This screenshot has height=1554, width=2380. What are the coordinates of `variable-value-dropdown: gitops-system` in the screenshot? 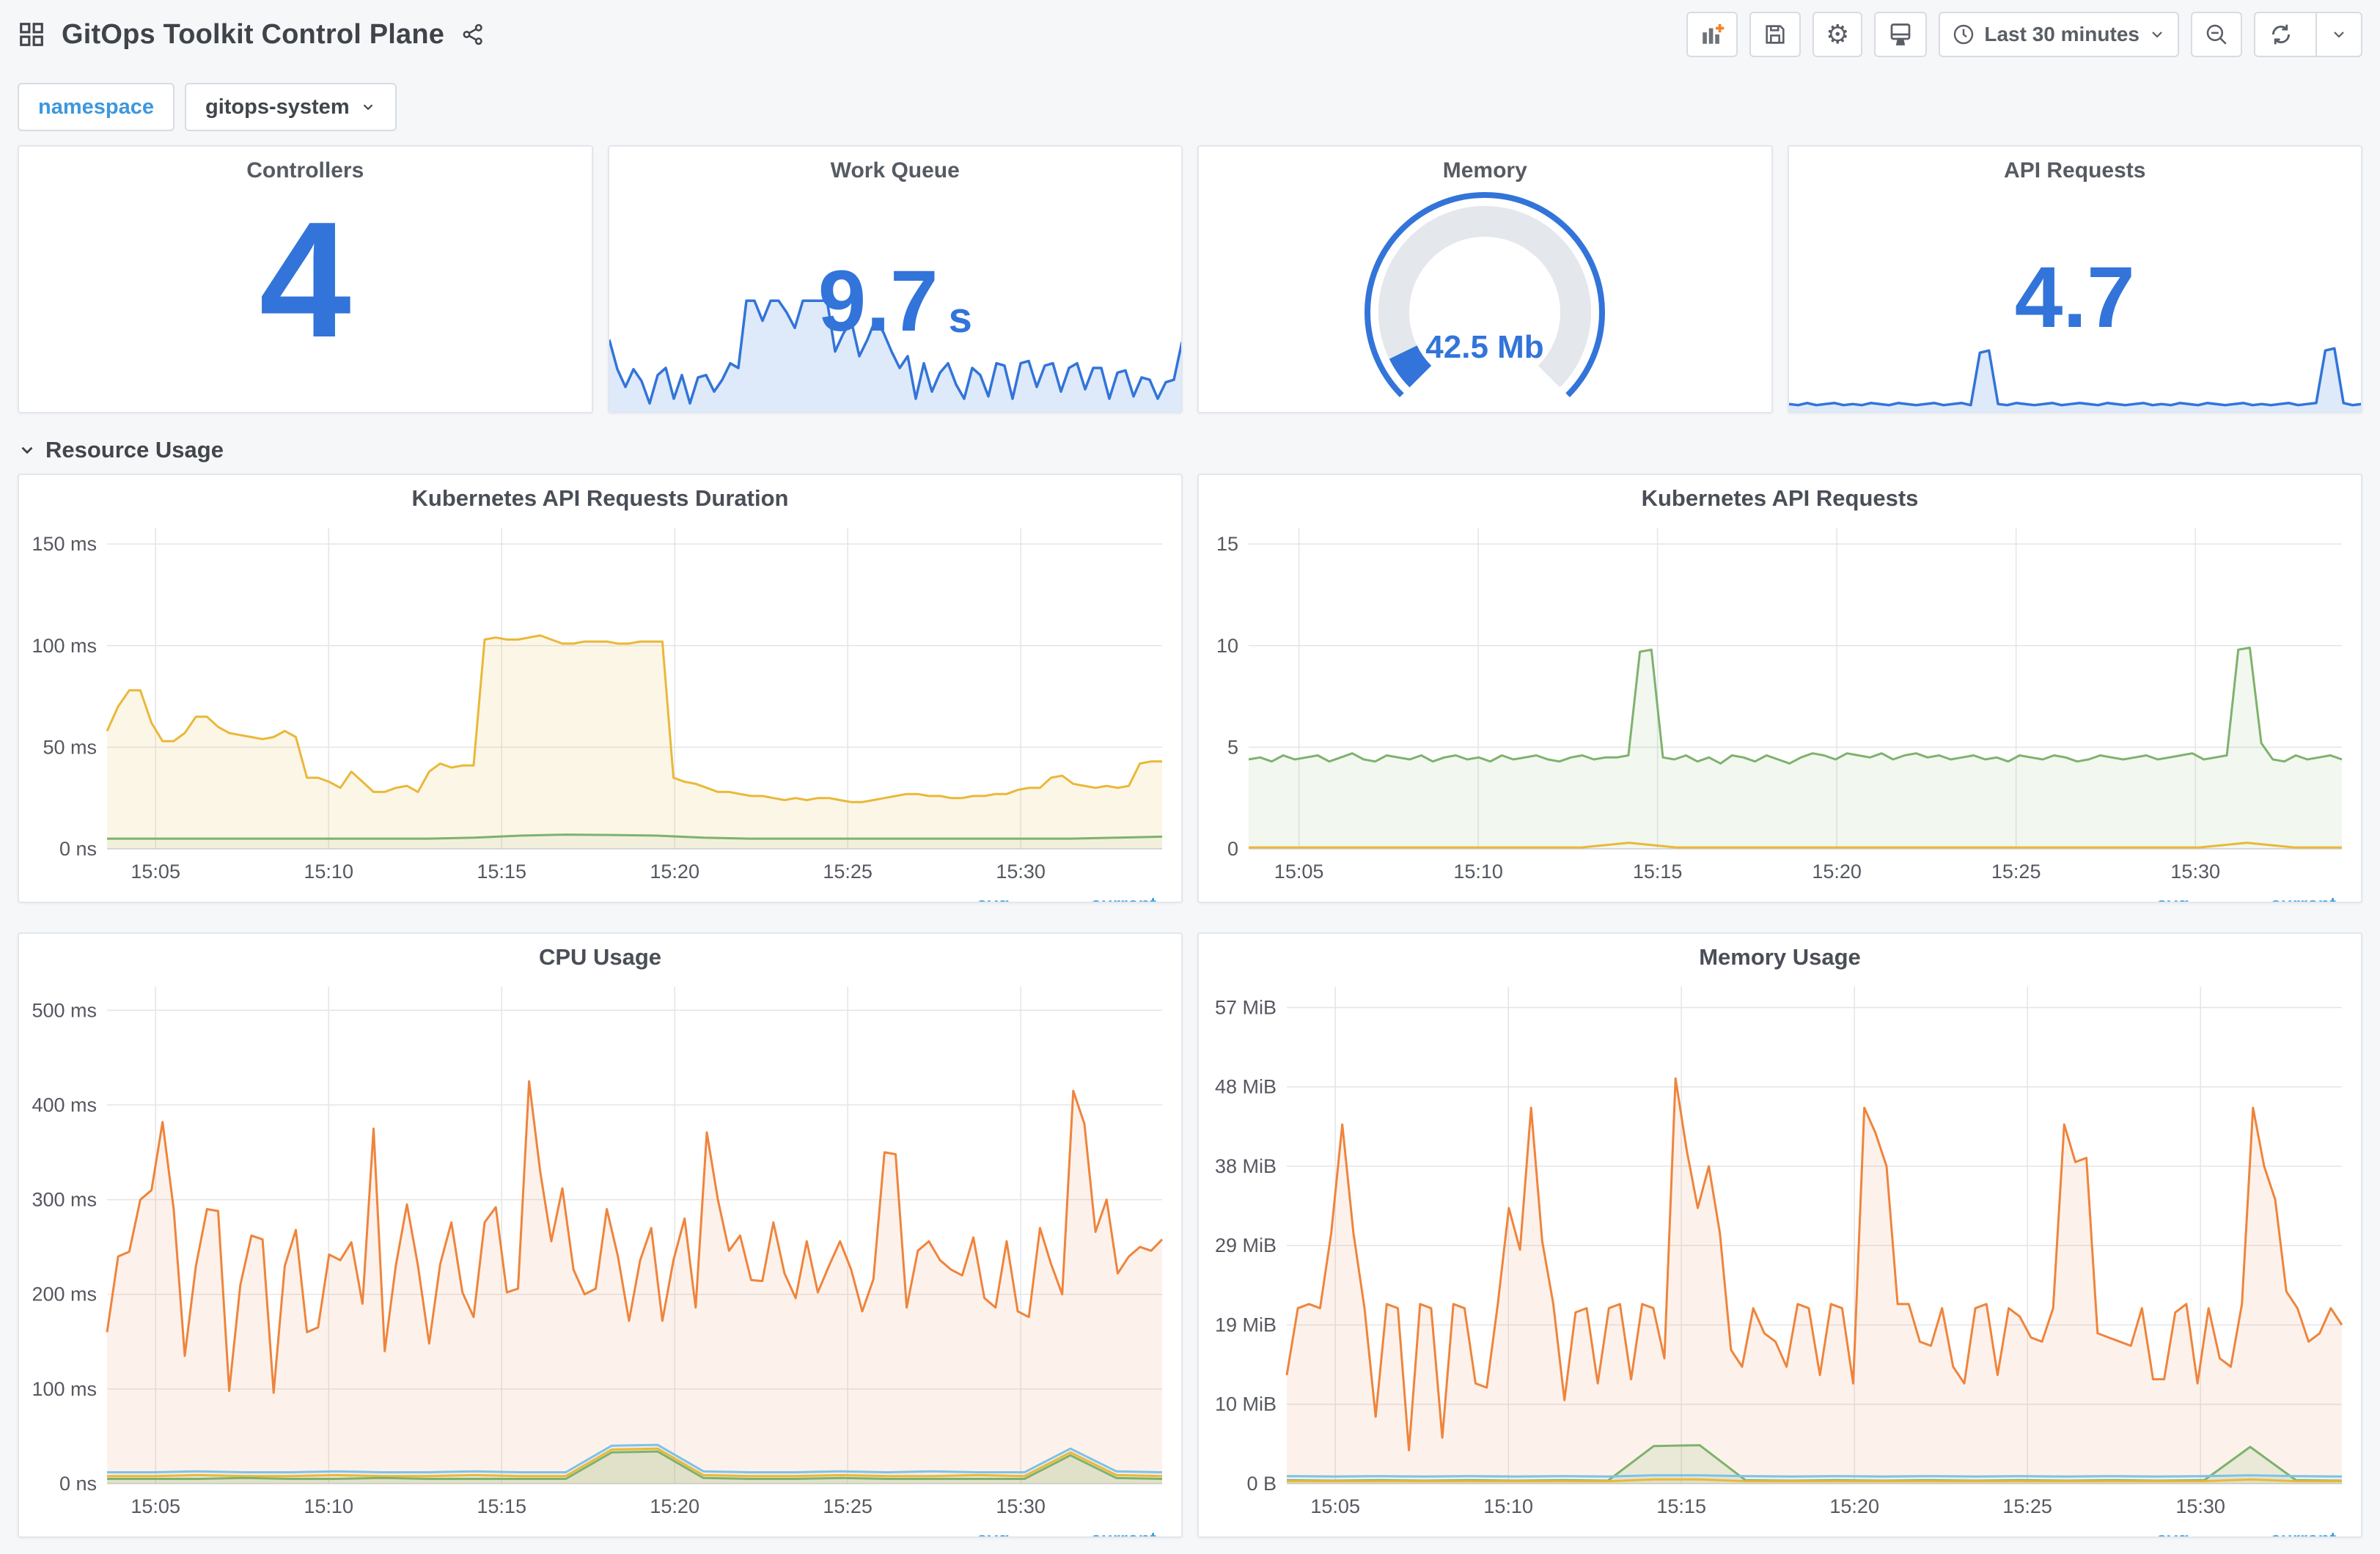 It's located at (291, 107).